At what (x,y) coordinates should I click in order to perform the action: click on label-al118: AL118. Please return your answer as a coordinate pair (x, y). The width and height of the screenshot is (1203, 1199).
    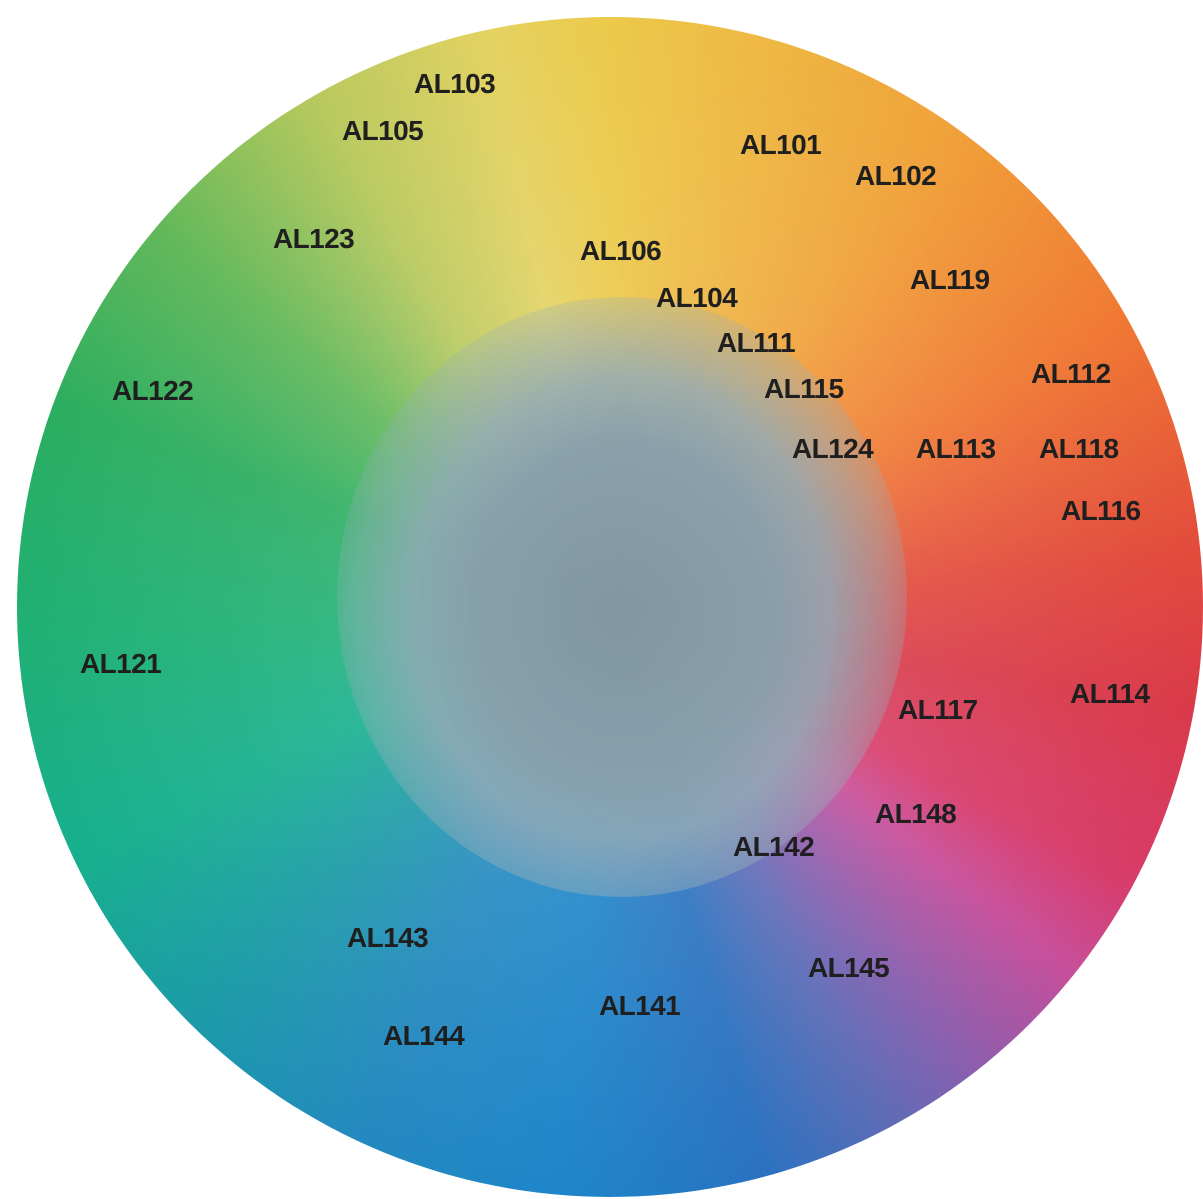
    Looking at the image, I should click on (1079, 448).